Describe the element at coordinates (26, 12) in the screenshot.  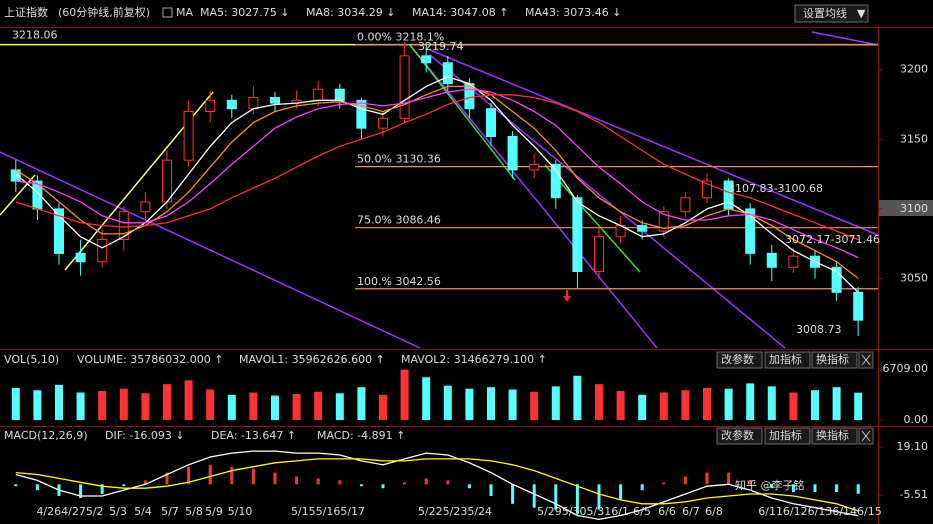
I see `symbol: 上证指数` at that location.